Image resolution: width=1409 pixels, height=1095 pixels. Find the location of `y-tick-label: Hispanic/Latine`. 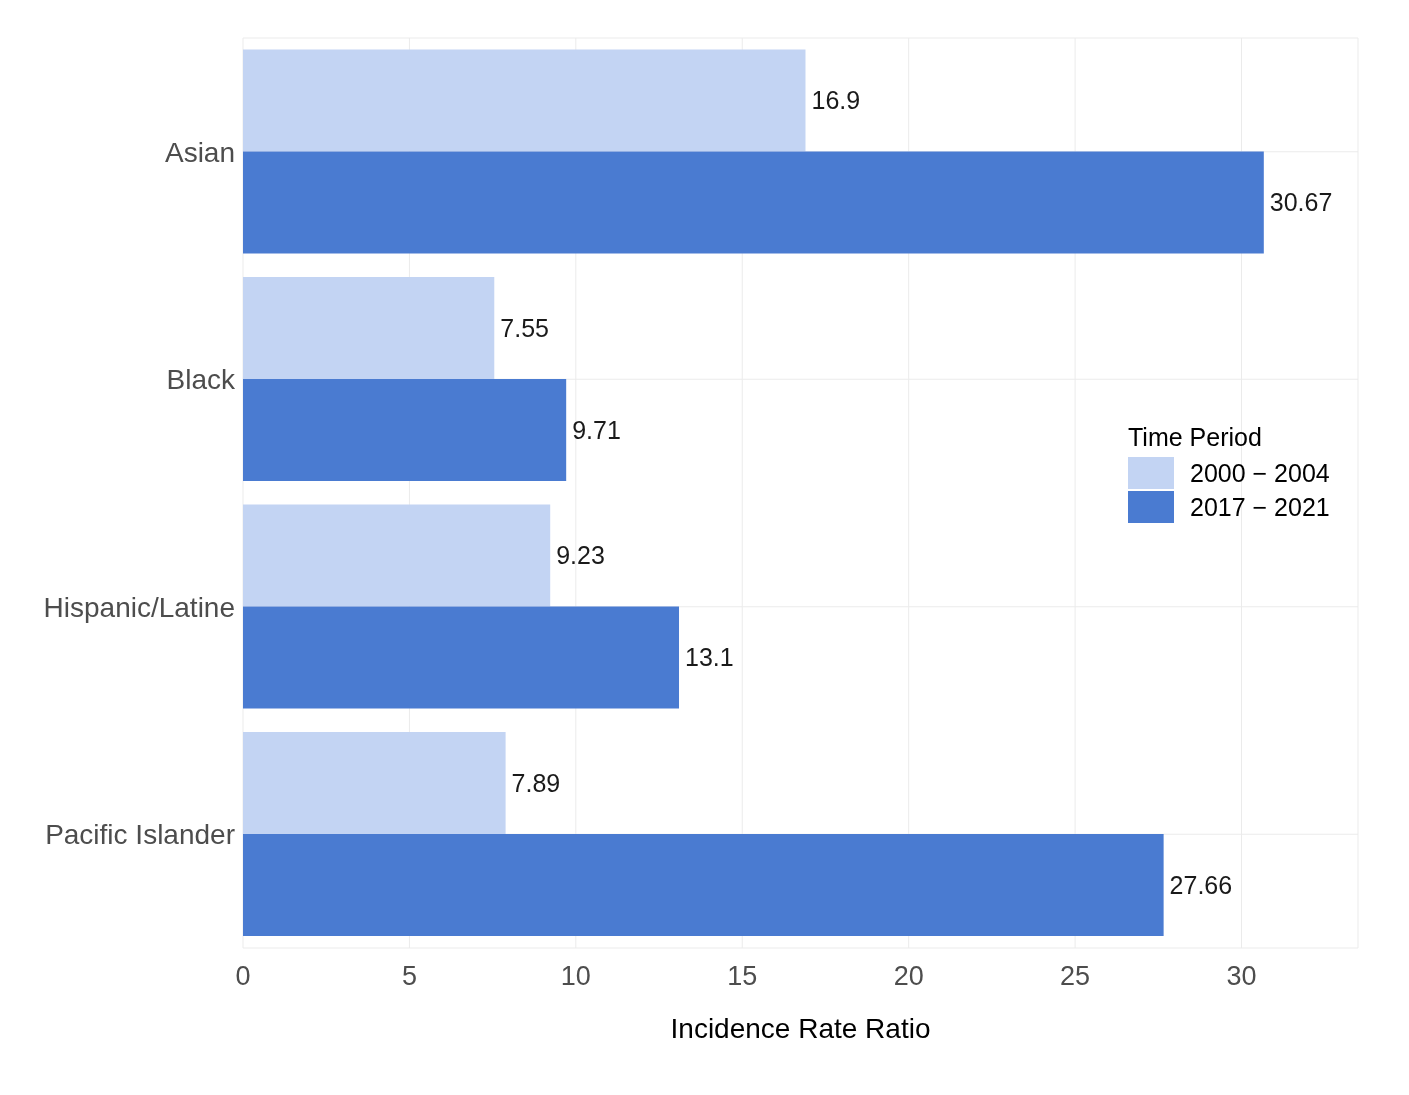

y-tick-label: Hispanic/Latine is located at coordinates (139, 607).